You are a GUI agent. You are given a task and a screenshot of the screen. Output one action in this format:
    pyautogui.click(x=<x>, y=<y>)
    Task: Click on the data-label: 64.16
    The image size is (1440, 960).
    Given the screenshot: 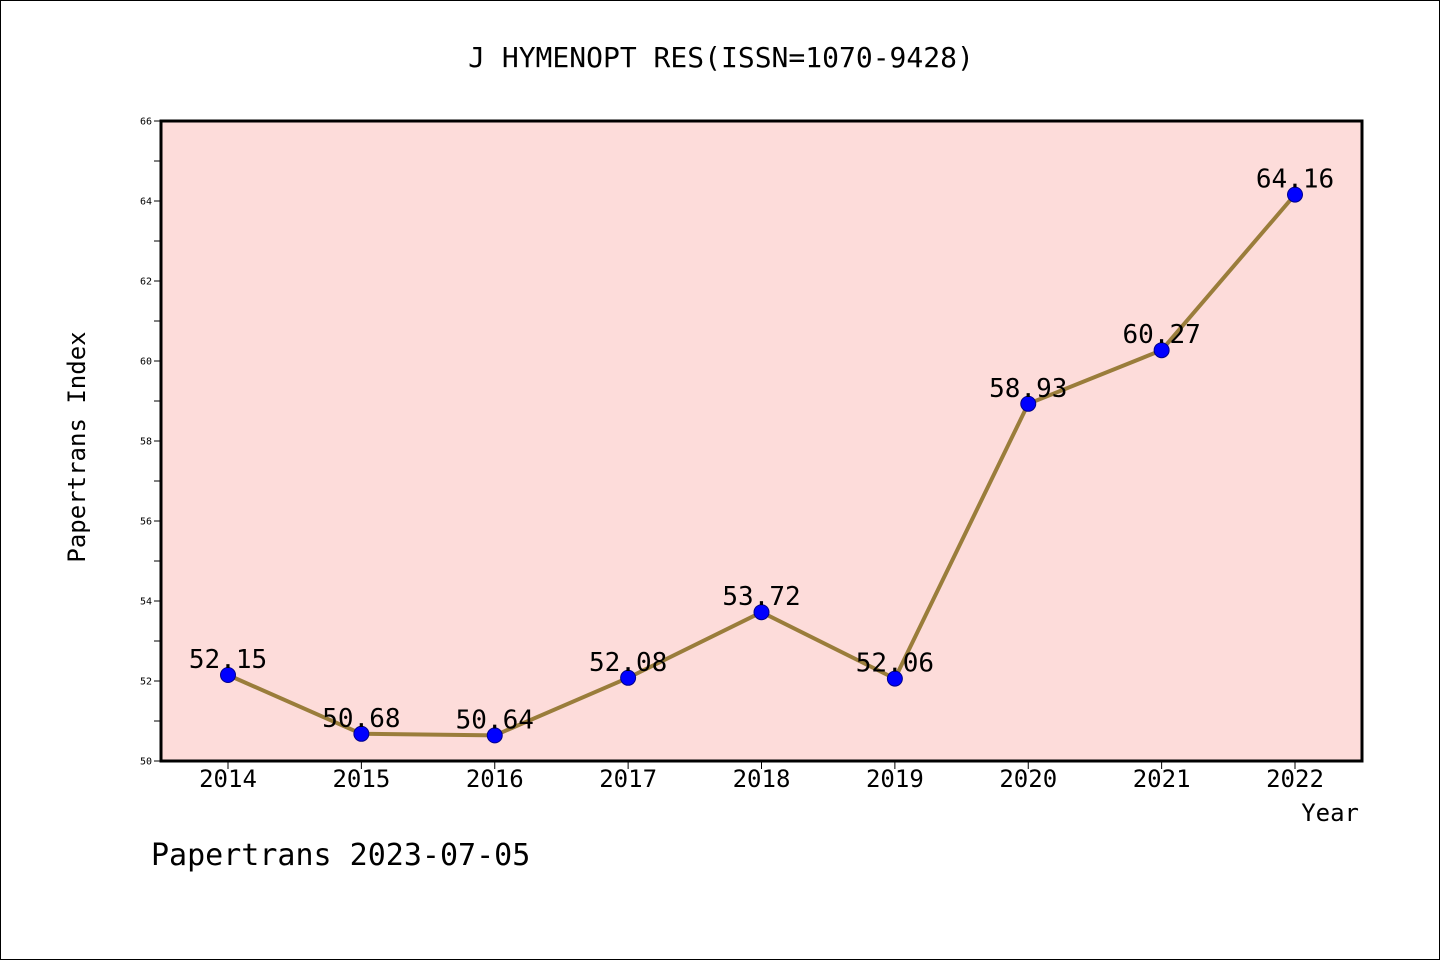 What is the action you would take?
    pyautogui.click(x=1295, y=180)
    